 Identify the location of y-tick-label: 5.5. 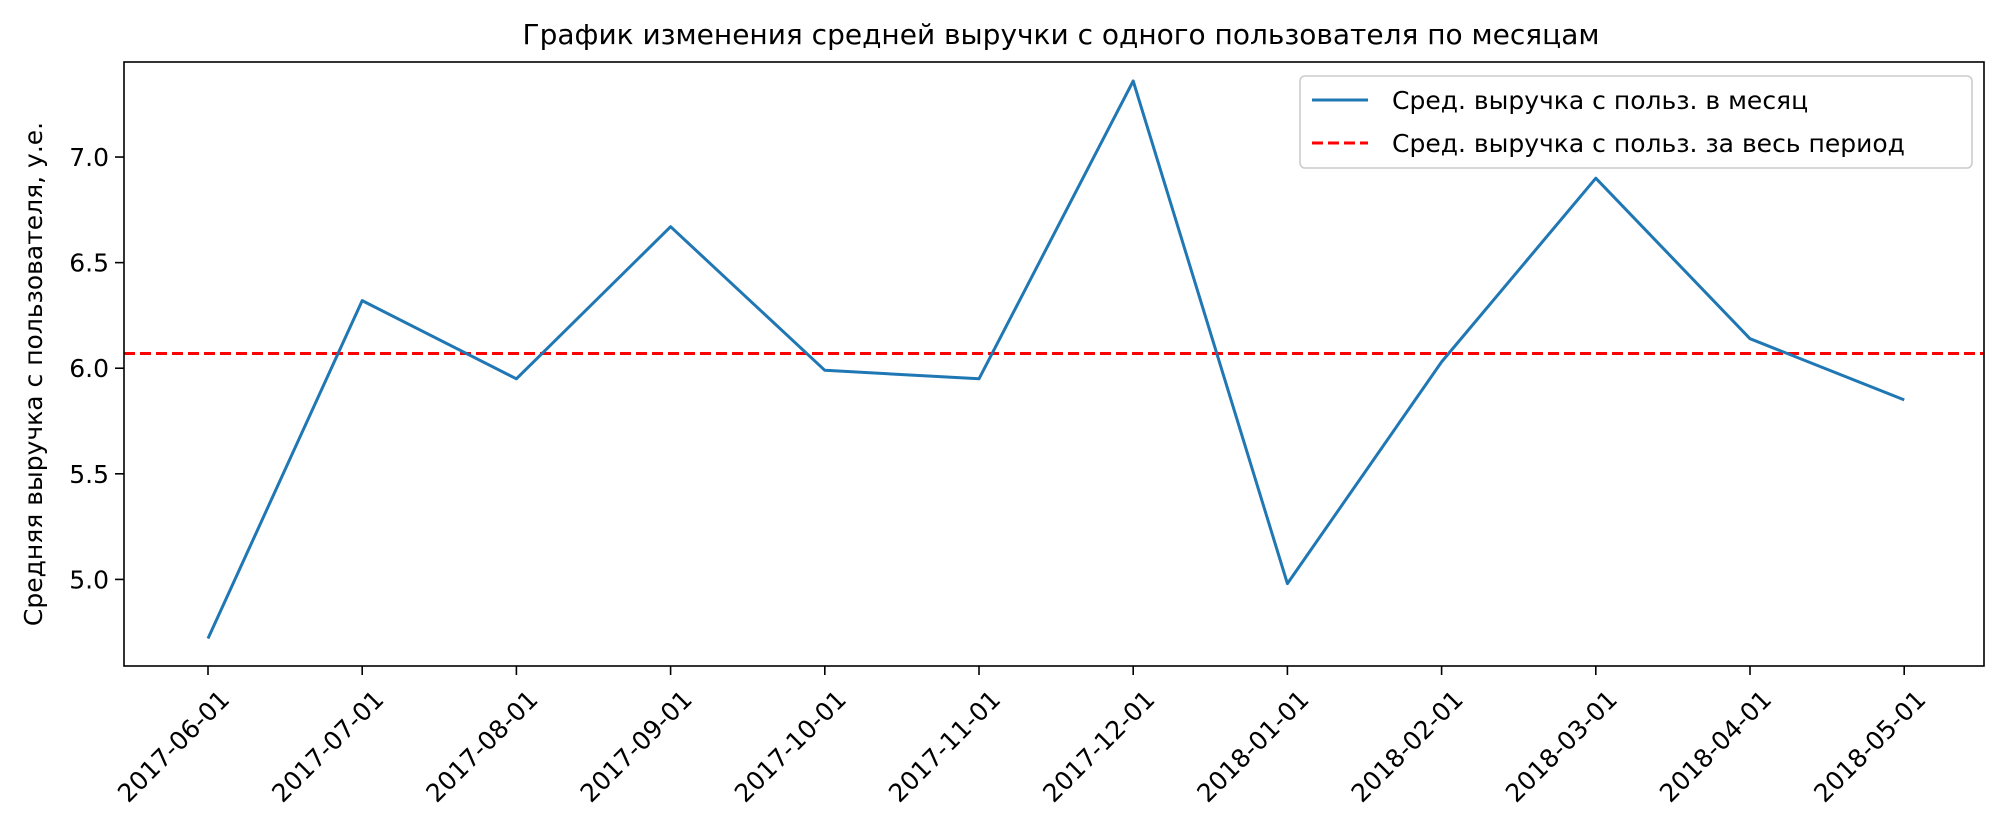
(89, 474).